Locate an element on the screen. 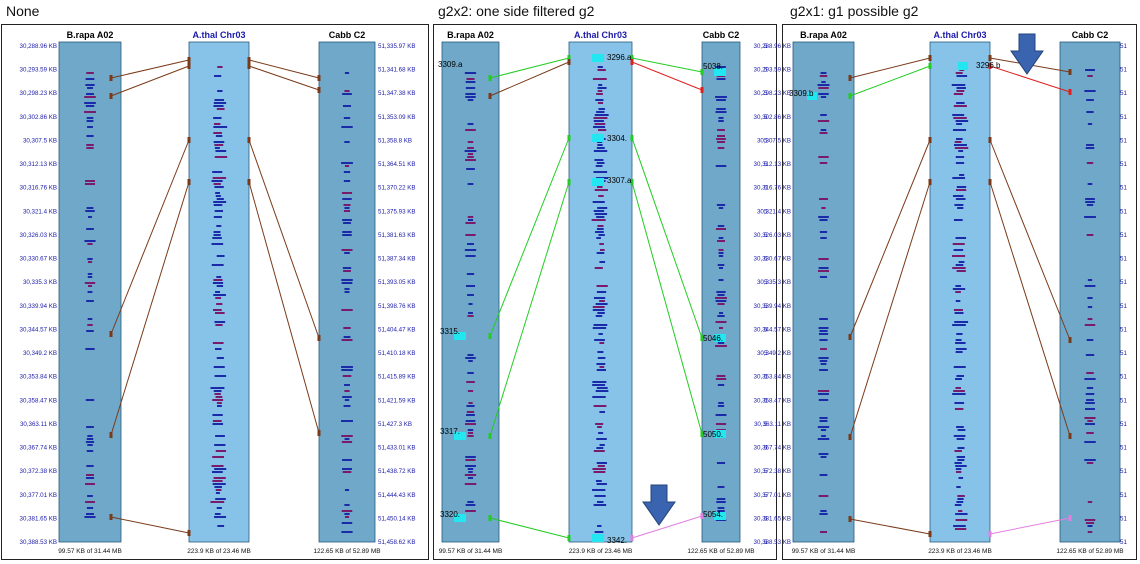 This screenshot has width=1140, height=564. axis-tick-left: 30,316.76 KB is located at coordinates (773, 188).